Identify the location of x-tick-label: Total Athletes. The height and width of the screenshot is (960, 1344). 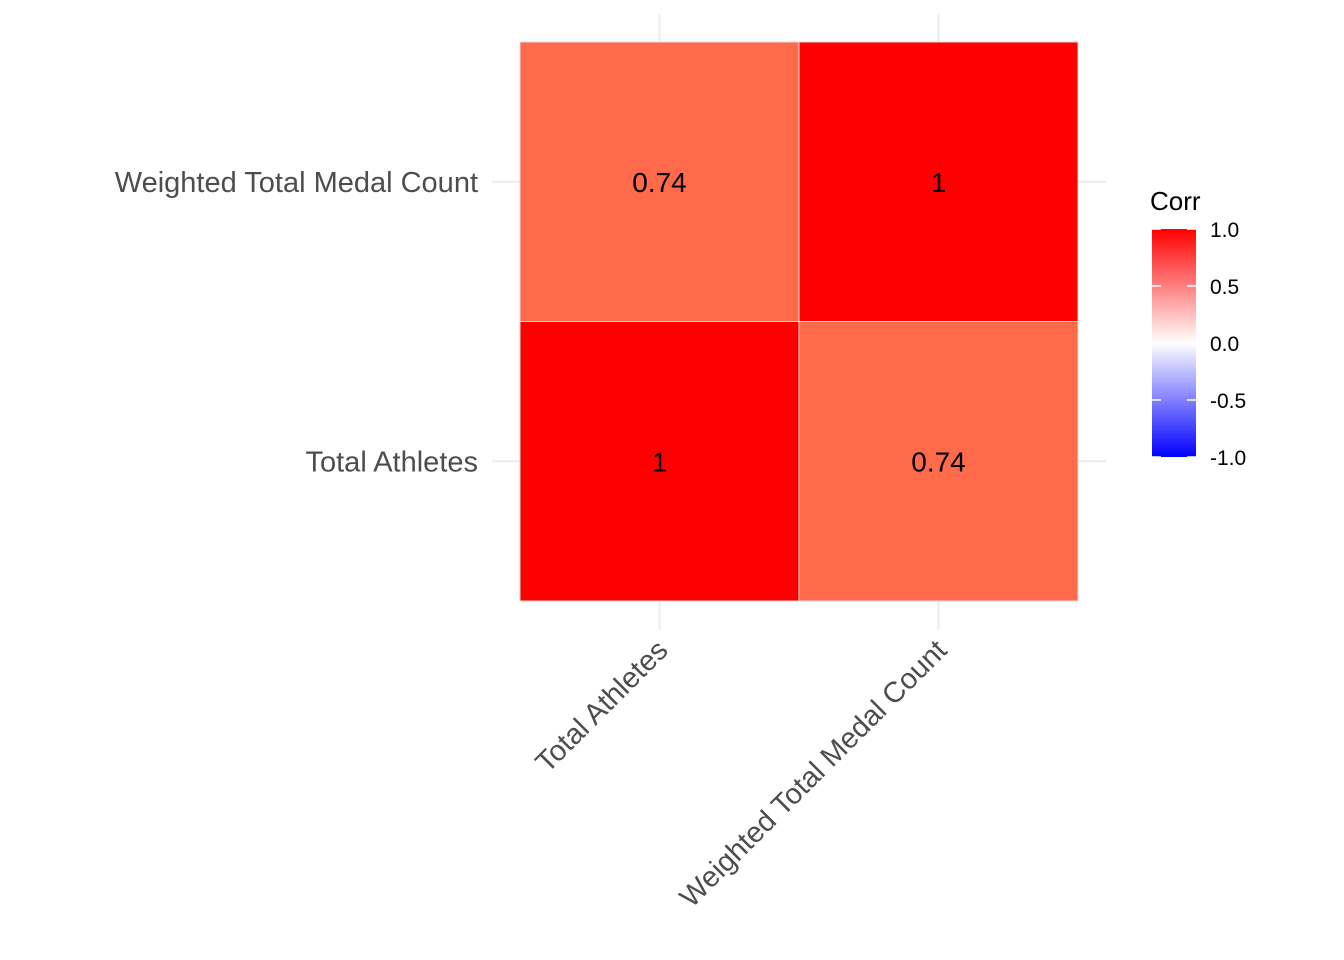
(602, 706).